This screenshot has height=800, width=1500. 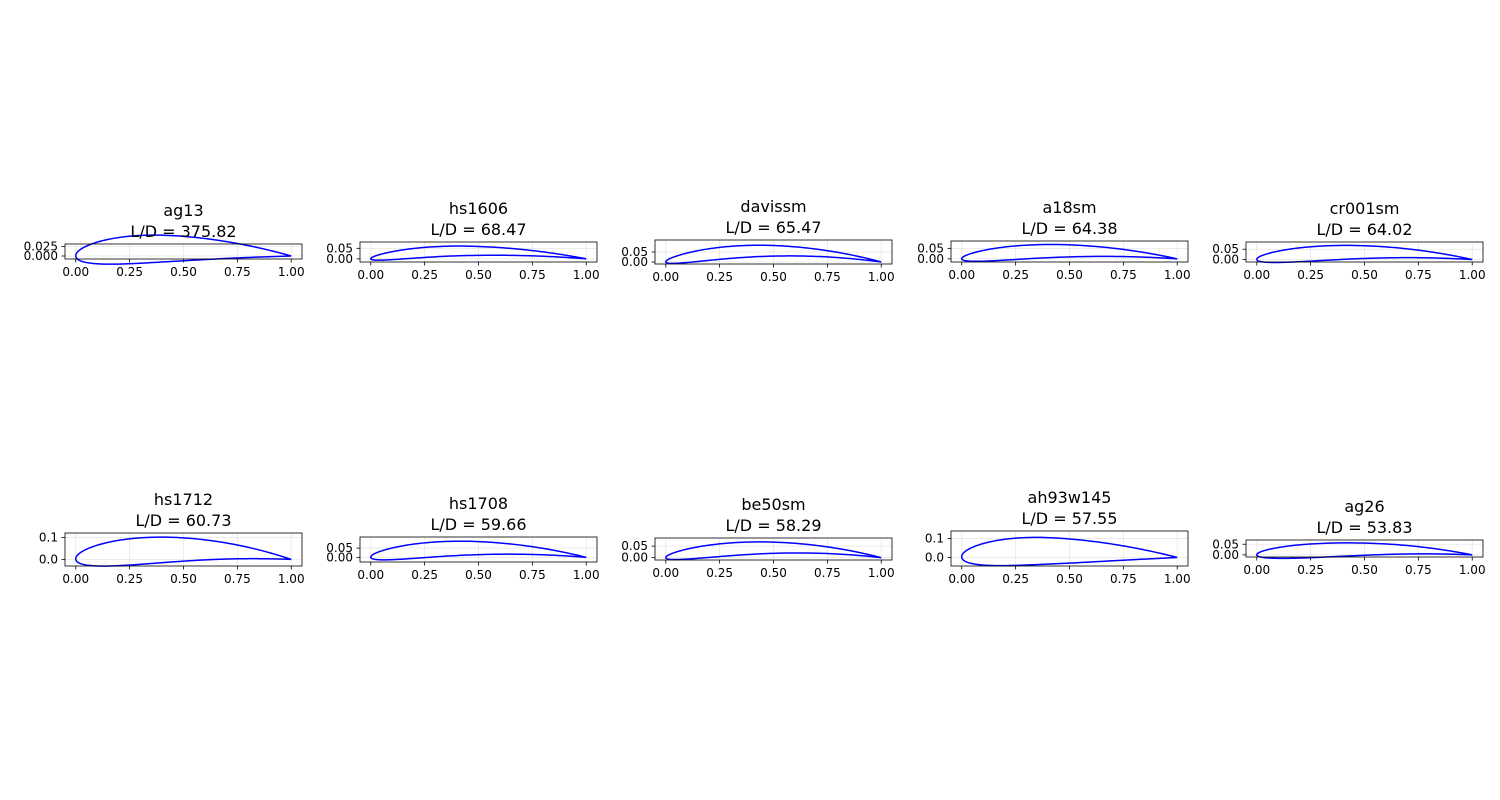 What do you see at coordinates (1365, 208) in the screenshot?
I see `panel-title-name: cr001sm` at bounding box center [1365, 208].